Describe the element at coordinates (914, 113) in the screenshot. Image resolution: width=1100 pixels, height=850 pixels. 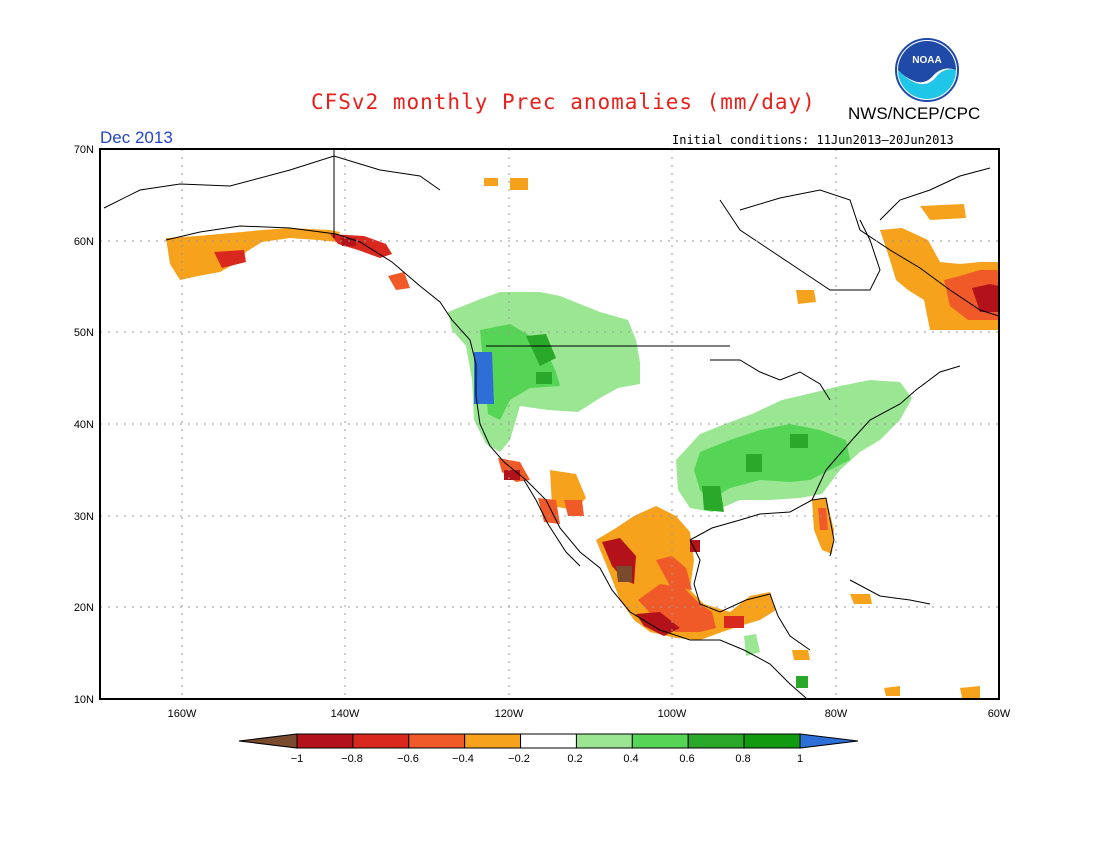
I see `agency-label: NWS/NCEP/CPC` at that location.